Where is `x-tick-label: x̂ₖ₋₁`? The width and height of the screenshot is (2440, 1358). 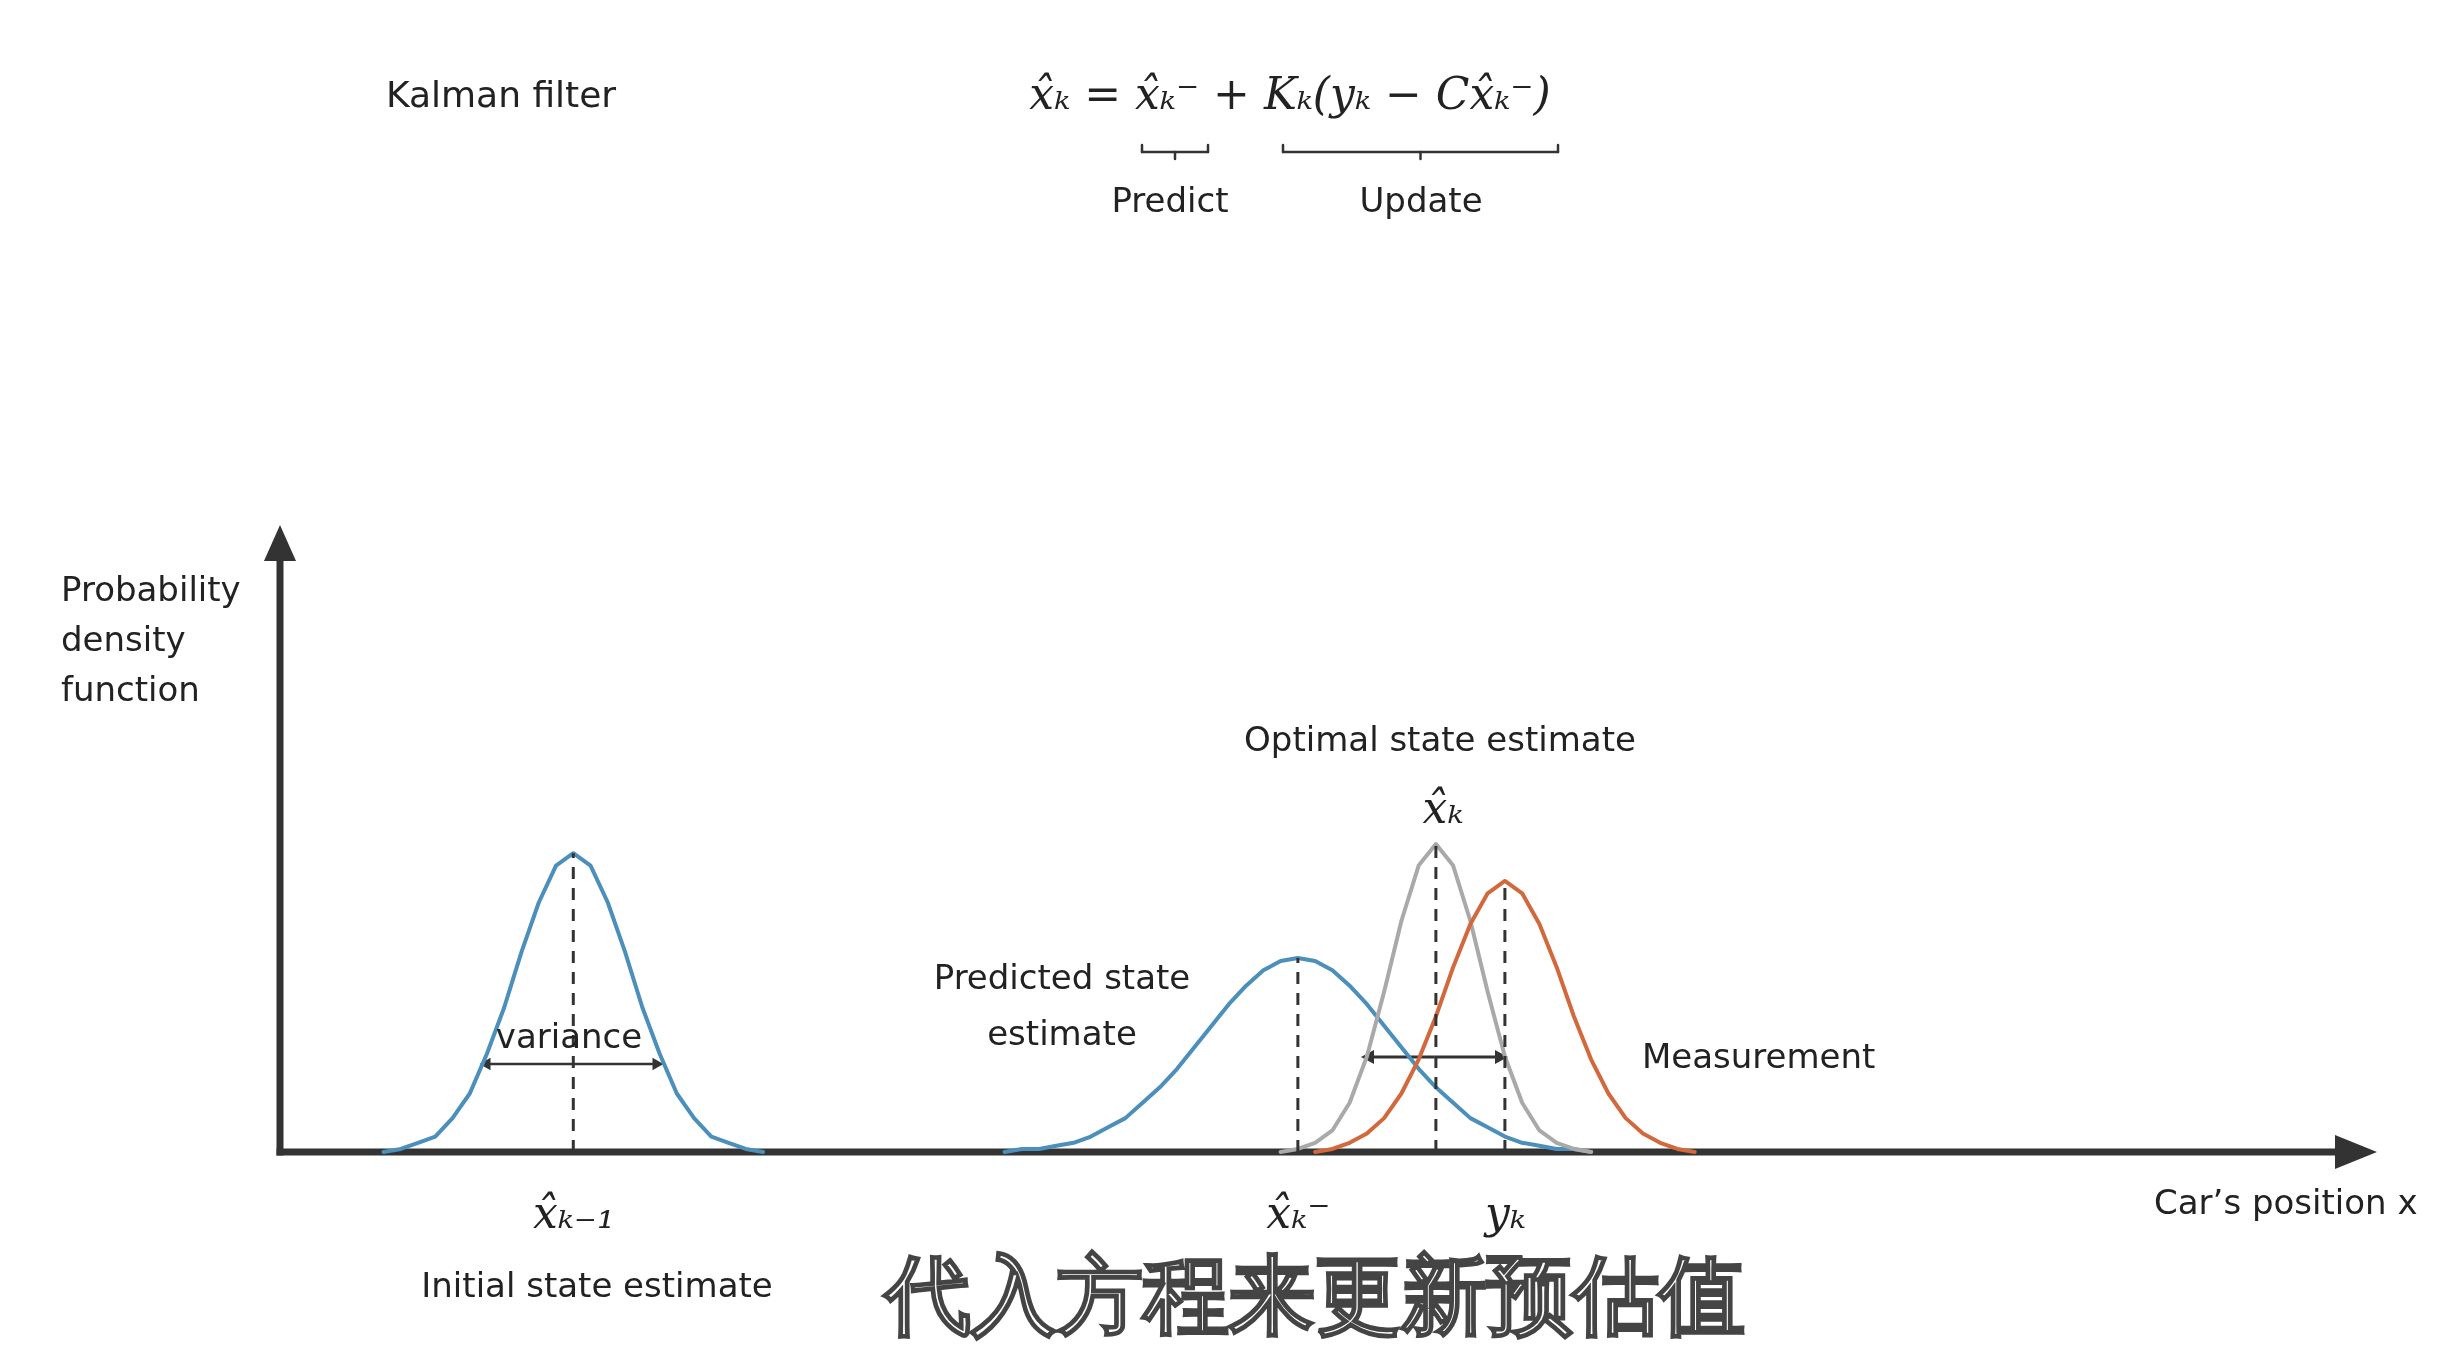 x-tick-label: x̂ₖ₋₁ is located at coordinates (573, 1212).